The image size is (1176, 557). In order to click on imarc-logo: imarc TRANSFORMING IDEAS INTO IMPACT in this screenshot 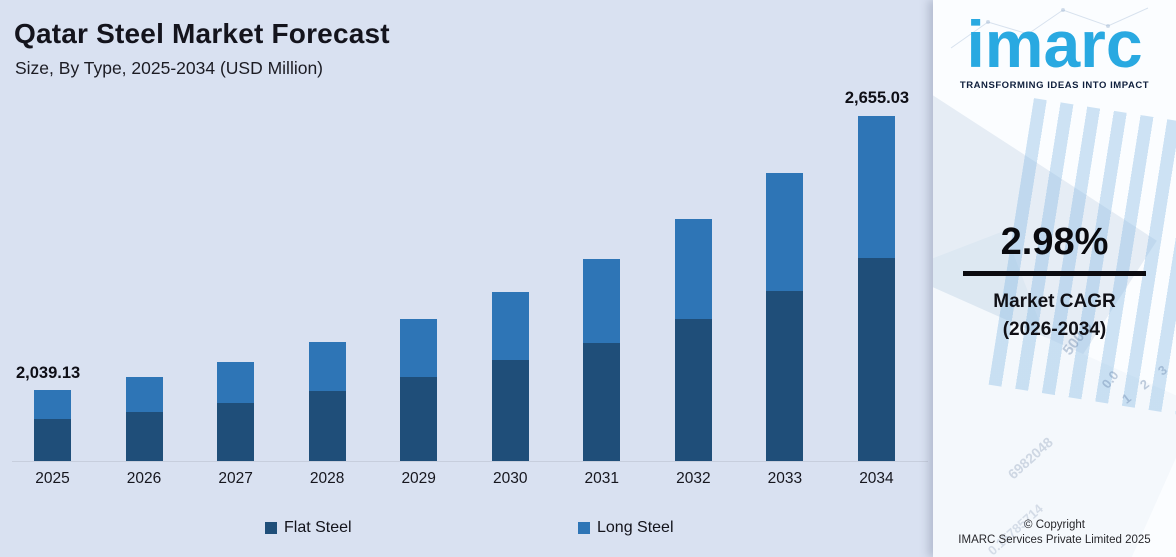, I will do `click(1054, 45)`.